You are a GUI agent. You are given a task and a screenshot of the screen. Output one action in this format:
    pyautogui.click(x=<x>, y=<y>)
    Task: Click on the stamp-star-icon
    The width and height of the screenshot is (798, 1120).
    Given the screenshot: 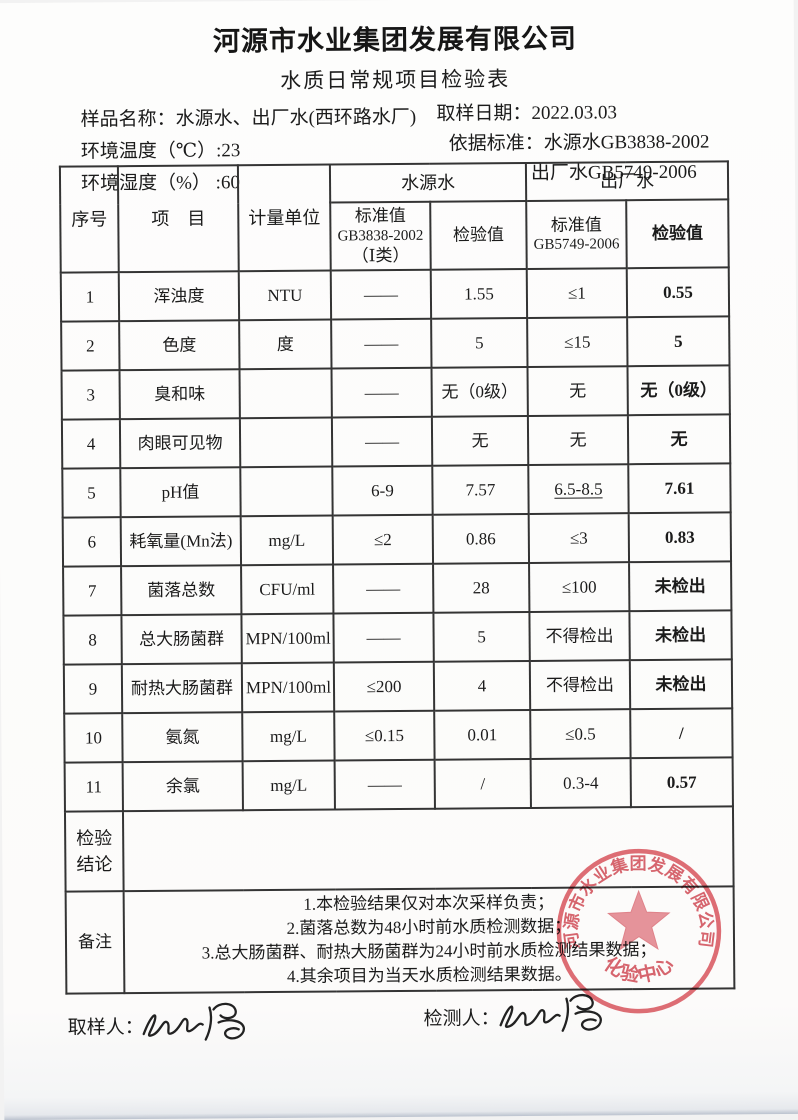 What is the action you would take?
    pyautogui.click(x=639, y=920)
    